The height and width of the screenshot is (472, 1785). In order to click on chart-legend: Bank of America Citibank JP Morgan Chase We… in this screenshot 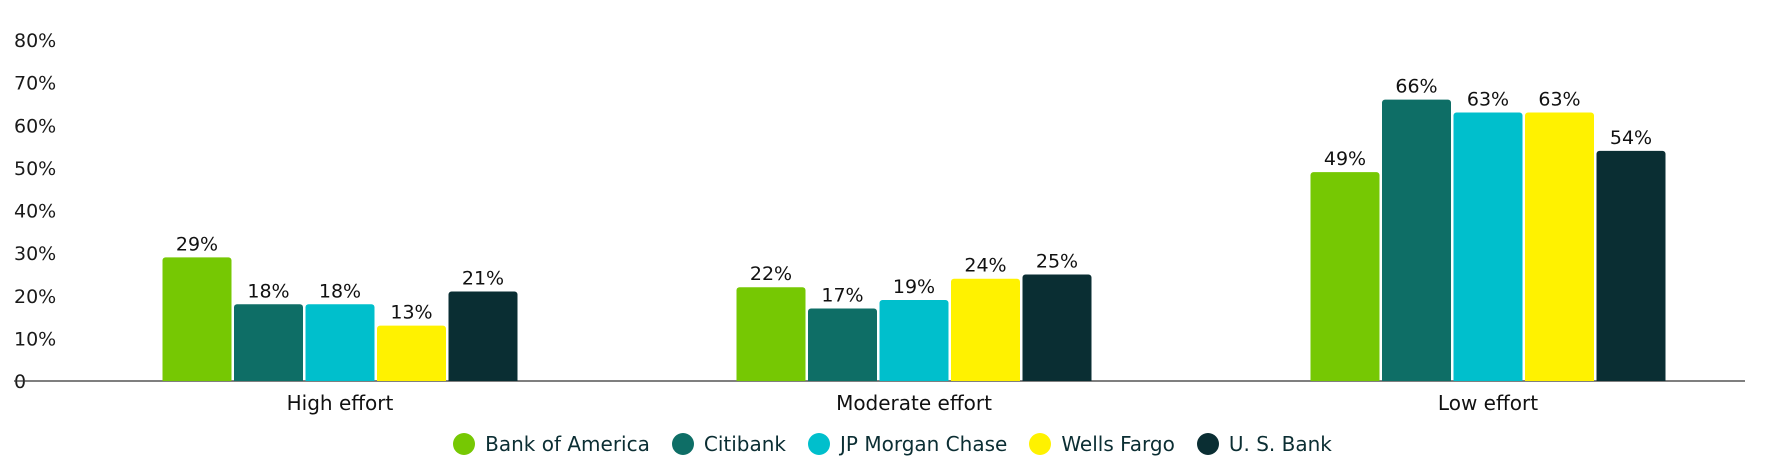, I will do `click(892, 444)`.